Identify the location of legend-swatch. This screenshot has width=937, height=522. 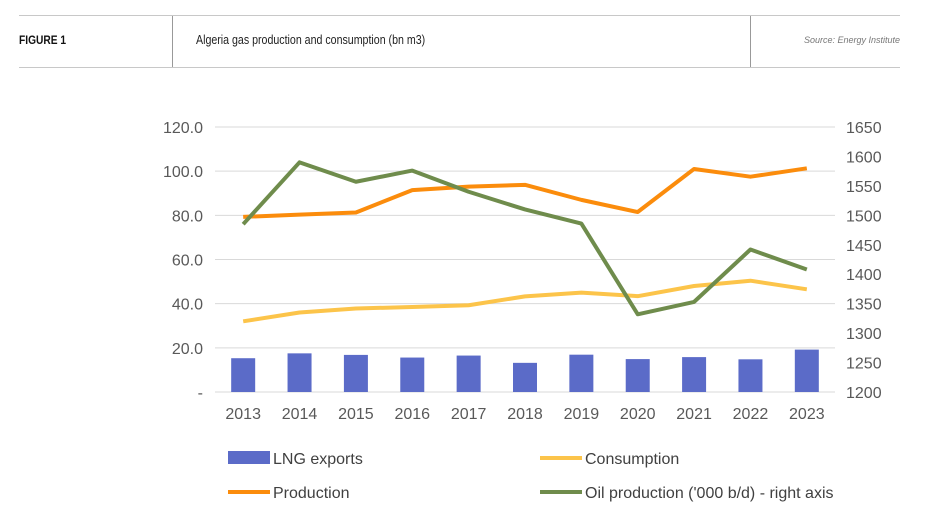
(249, 457).